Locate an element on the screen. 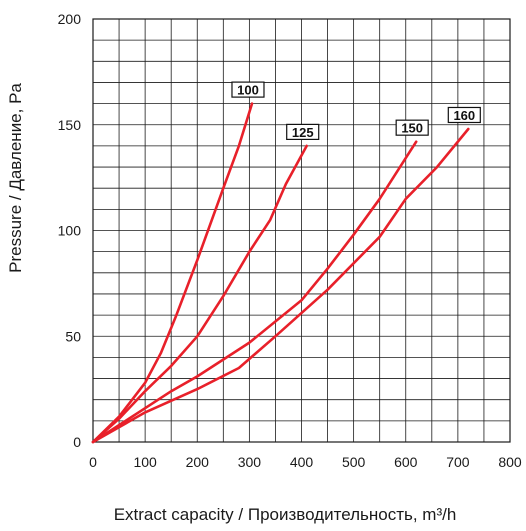  y-tick-label: 100 is located at coordinates (70, 231).